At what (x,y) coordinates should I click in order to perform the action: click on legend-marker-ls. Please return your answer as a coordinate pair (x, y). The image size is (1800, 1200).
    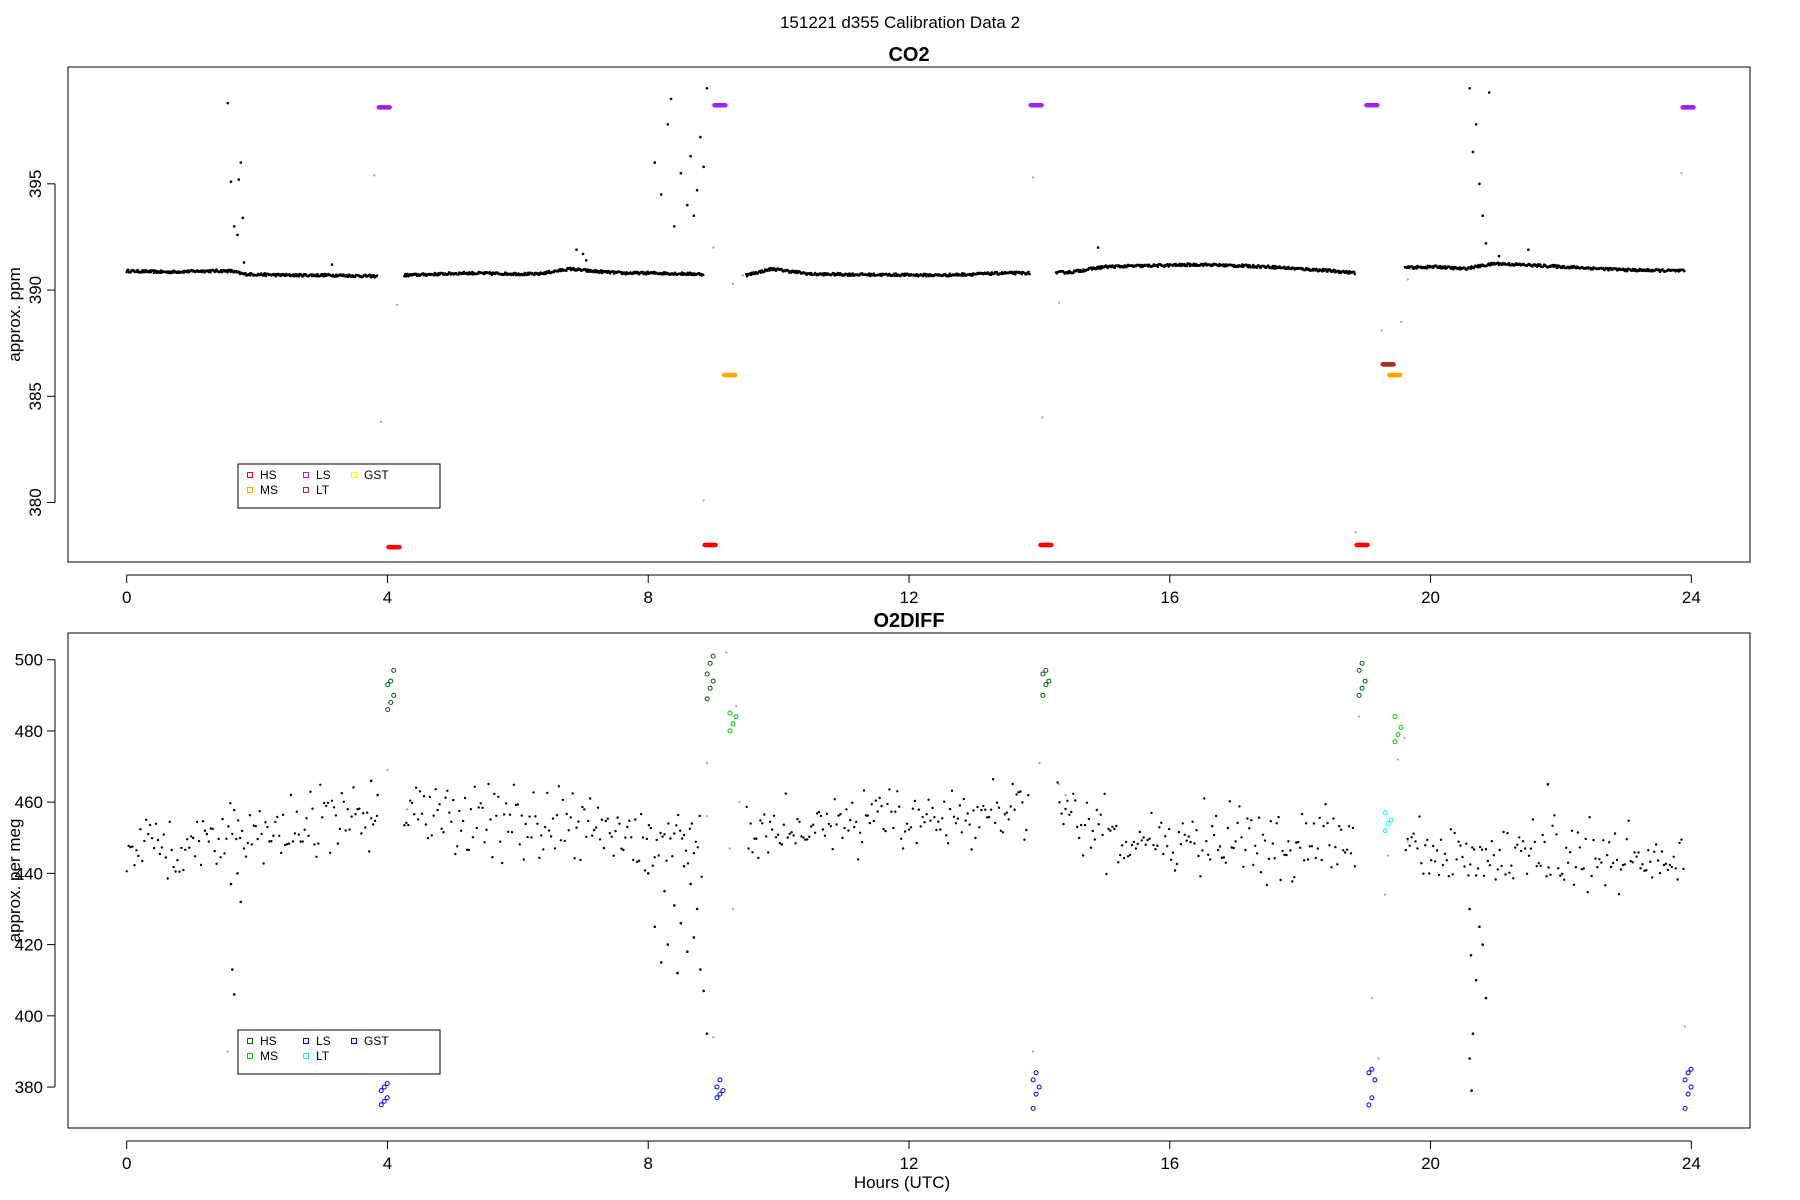
    Looking at the image, I should click on (306, 475).